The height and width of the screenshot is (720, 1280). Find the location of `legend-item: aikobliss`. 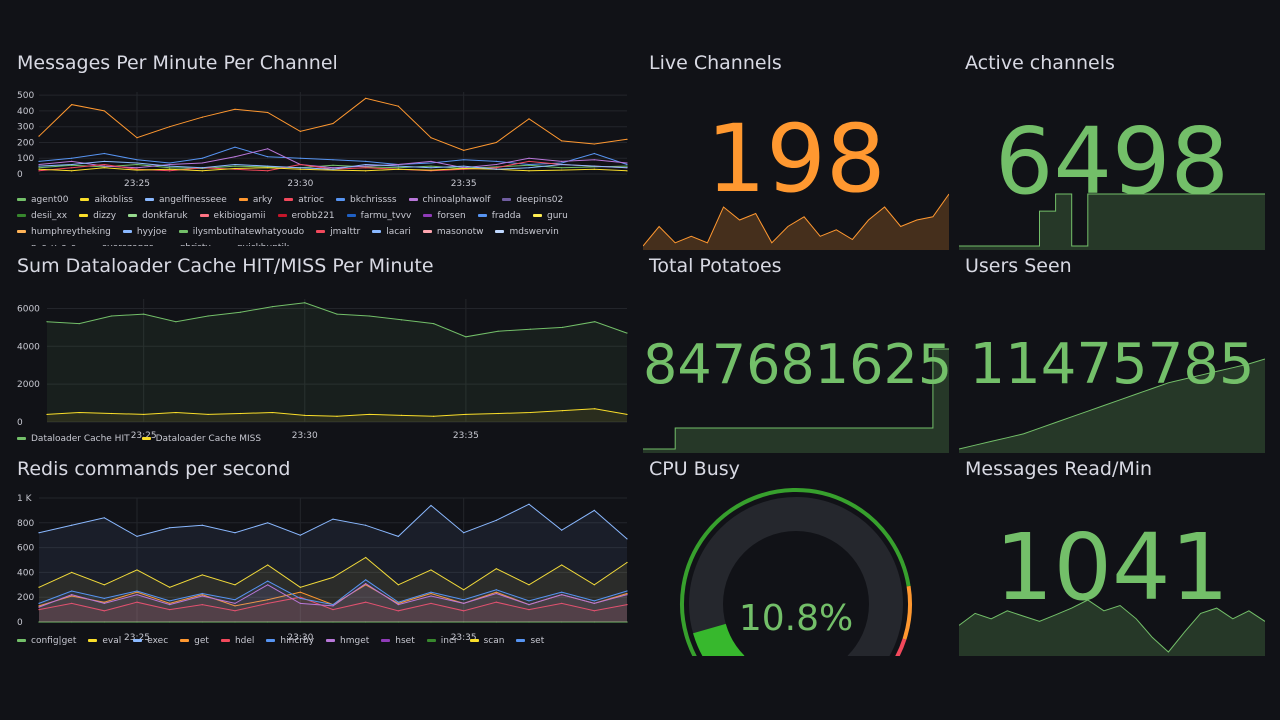

legend-item: aikobliss is located at coordinates (106, 200).